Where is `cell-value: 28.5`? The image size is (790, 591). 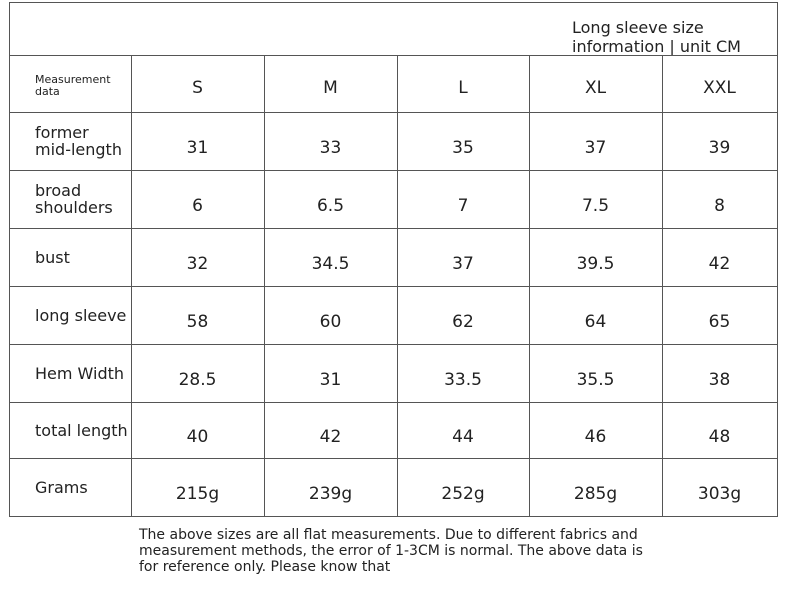
cell-value: 28.5 is located at coordinates (197, 380).